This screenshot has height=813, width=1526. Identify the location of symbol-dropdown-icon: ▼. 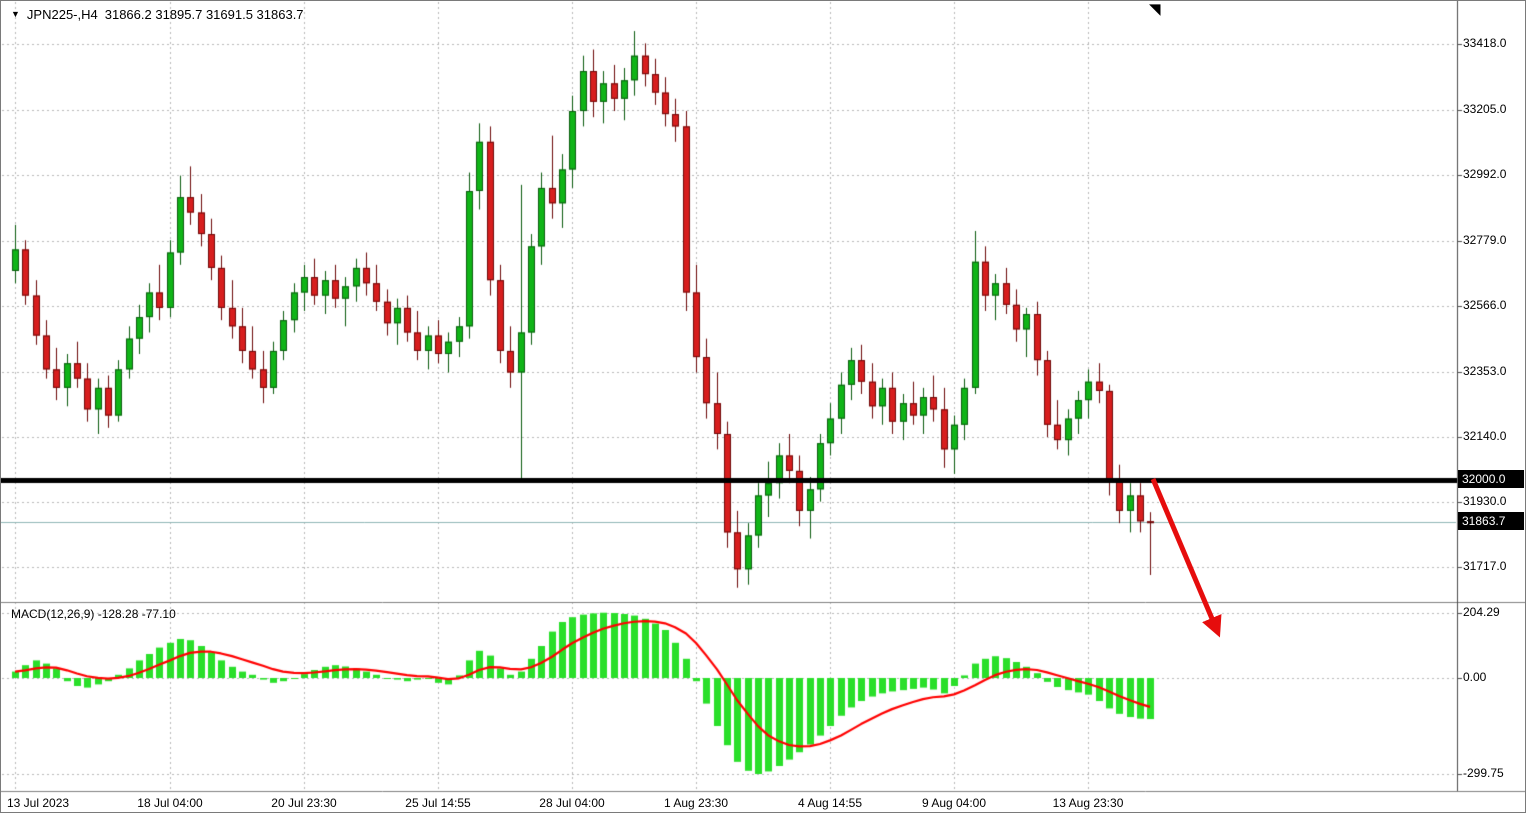
(15, 14).